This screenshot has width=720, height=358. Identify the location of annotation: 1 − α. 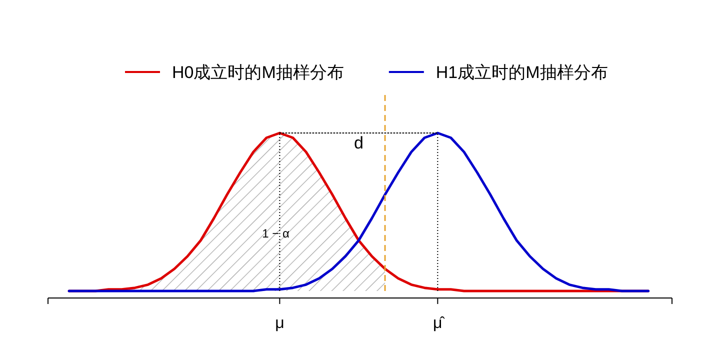
(276, 233).